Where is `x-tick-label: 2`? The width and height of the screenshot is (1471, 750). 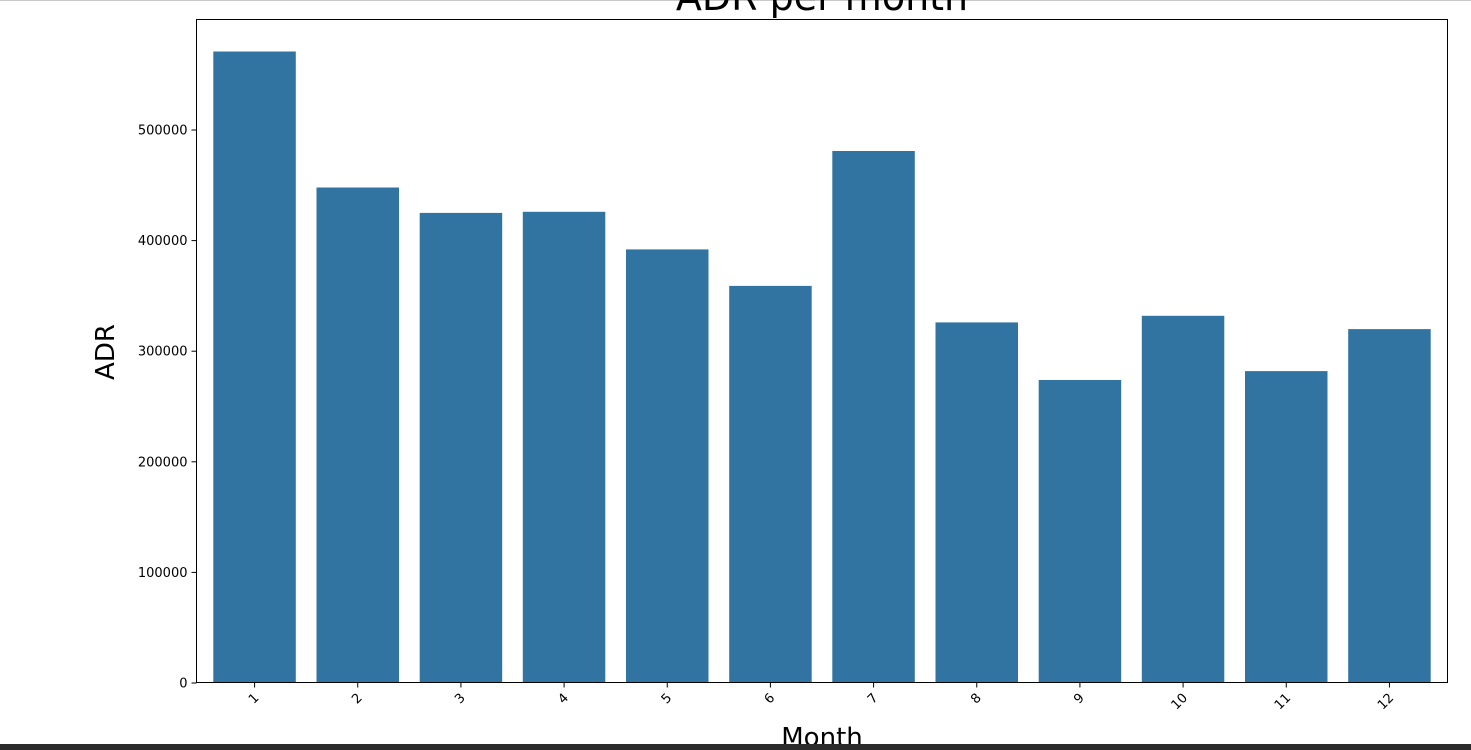 x-tick-label: 2 is located at coordinates (357, 699).